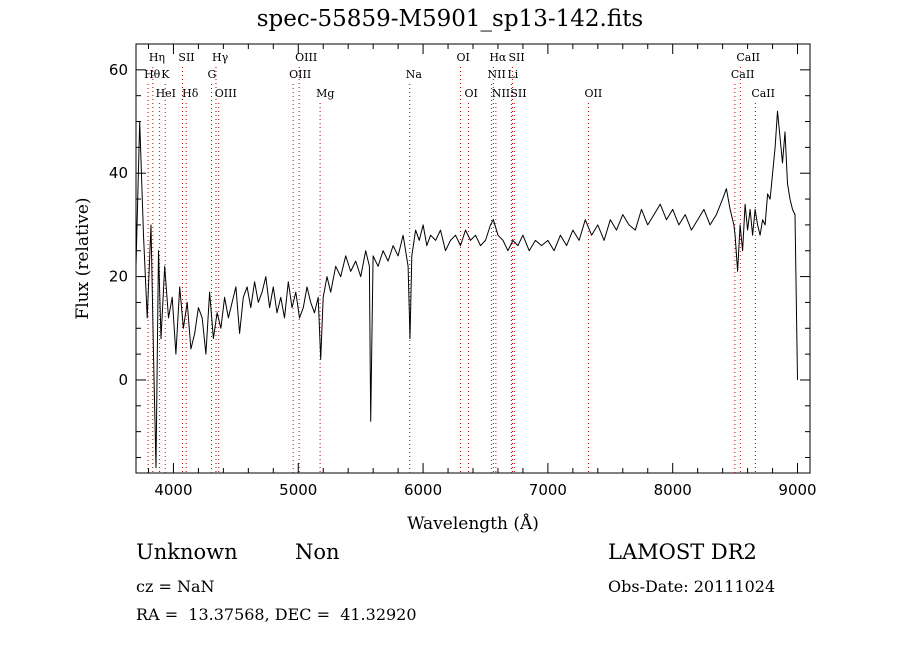  Describe the element at coordinates (498, 57) in the screenshot. I see `line-label-15: Hα` at that location.